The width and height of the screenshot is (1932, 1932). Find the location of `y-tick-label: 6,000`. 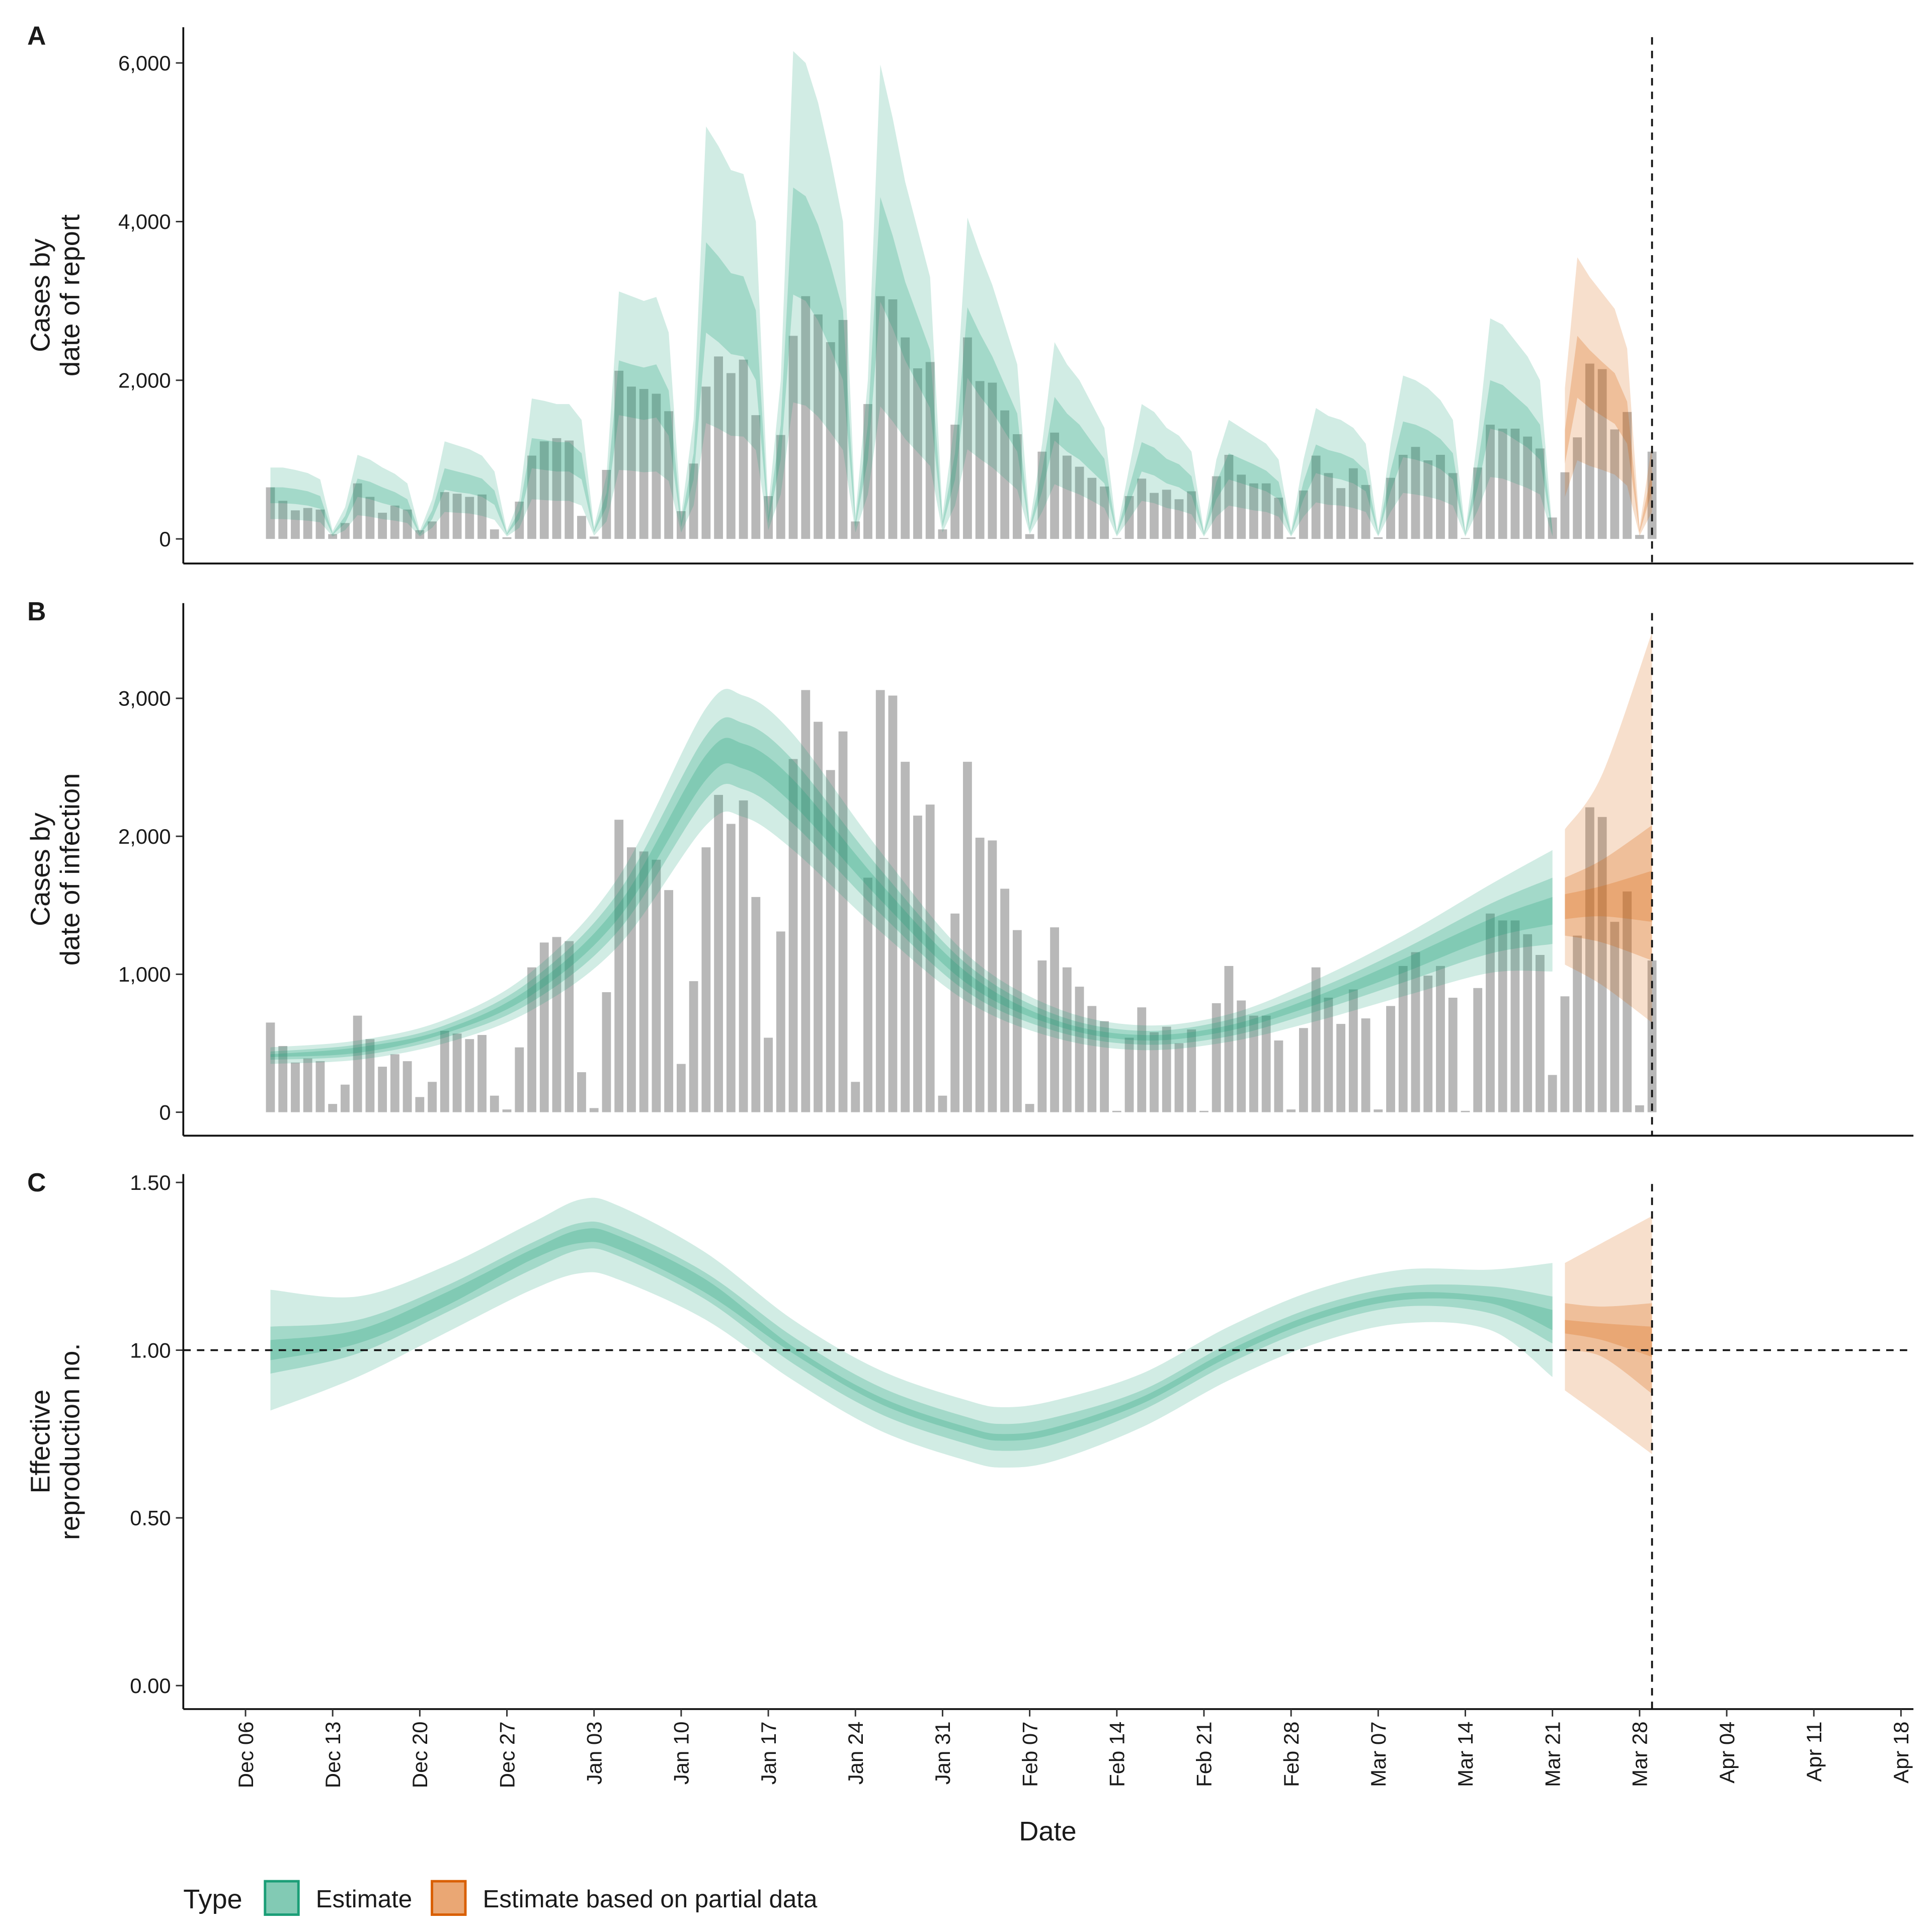

y-tick-label: 6,000 is located at coordinates (145, 63).